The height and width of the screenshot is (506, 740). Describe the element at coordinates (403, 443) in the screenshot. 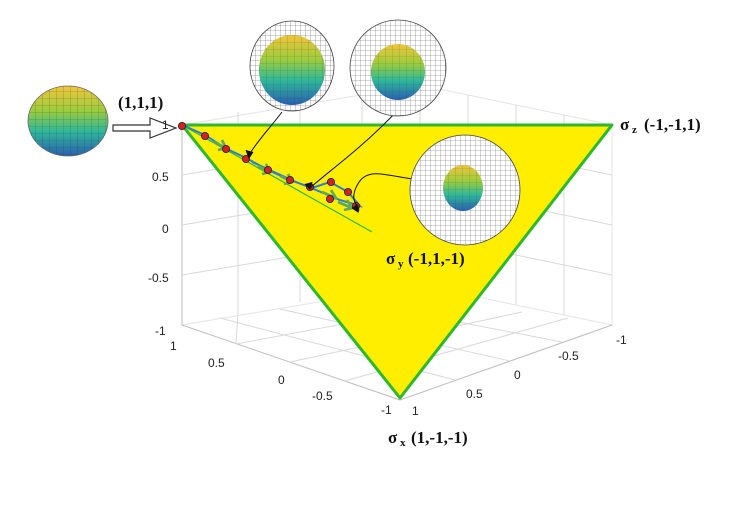

I see `sigma-subscript: x` at that location.